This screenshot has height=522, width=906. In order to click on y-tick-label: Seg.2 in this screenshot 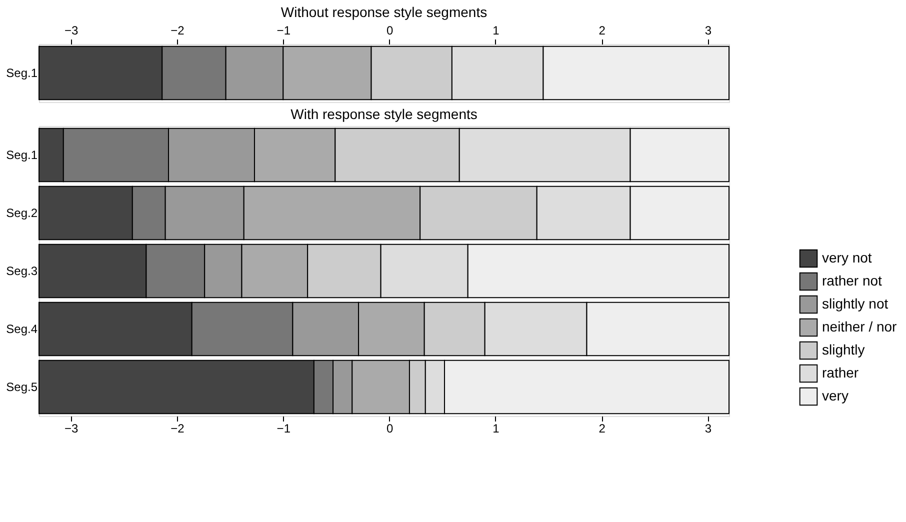, I will do `click(22, 213)`.